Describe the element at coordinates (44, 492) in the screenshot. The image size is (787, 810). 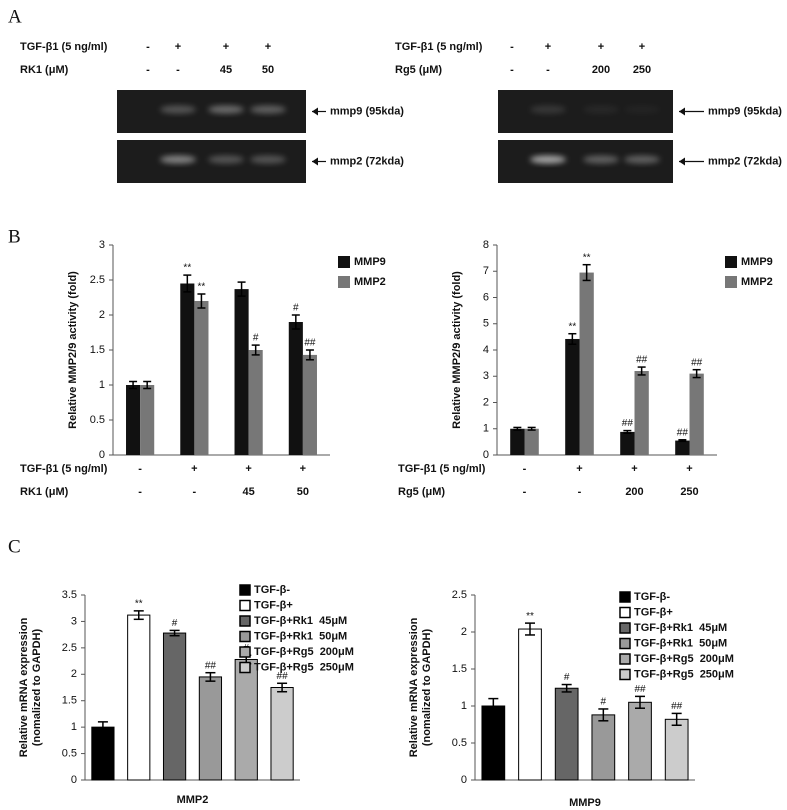
I see `treatment-label: RK1 (μM)` at that location.